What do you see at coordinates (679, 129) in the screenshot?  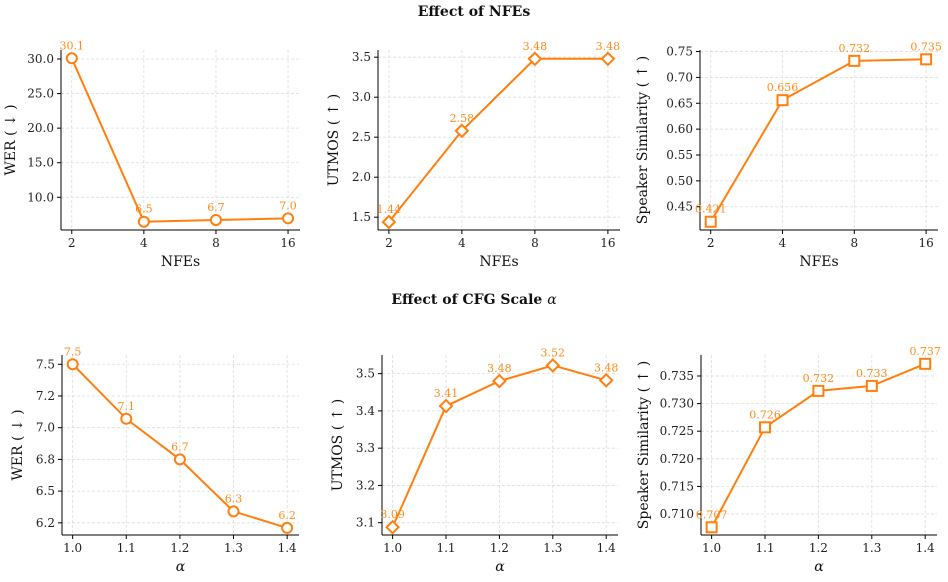 I see `y-tick-label: 0.60` at bounding box center [679, 129].